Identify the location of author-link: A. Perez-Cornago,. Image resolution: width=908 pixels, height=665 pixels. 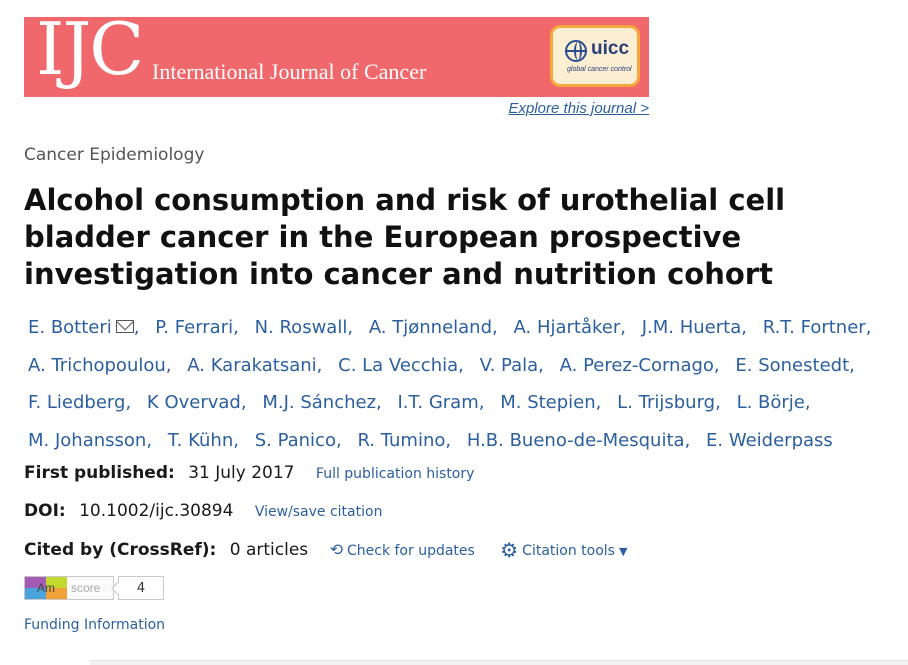
(638, 365).